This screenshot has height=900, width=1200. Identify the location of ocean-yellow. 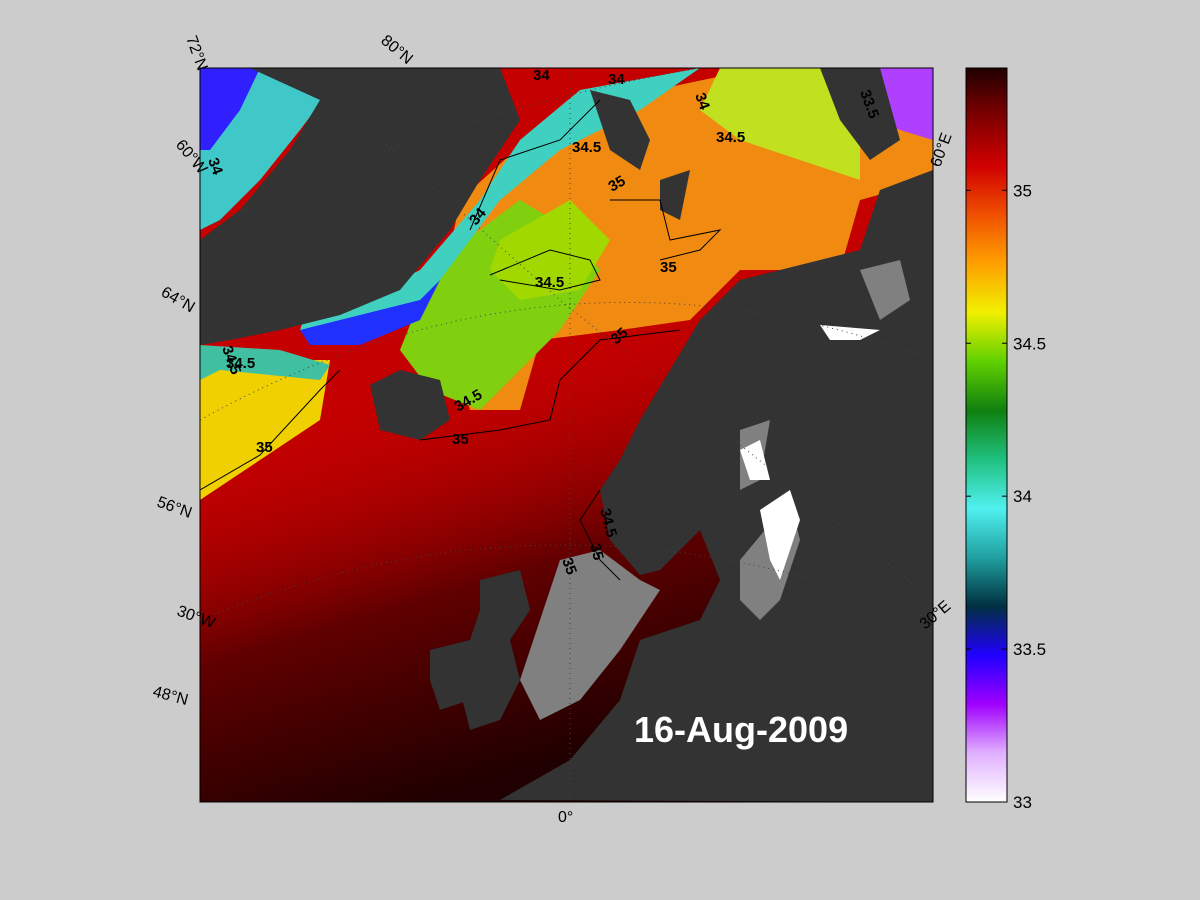
(265, 430).